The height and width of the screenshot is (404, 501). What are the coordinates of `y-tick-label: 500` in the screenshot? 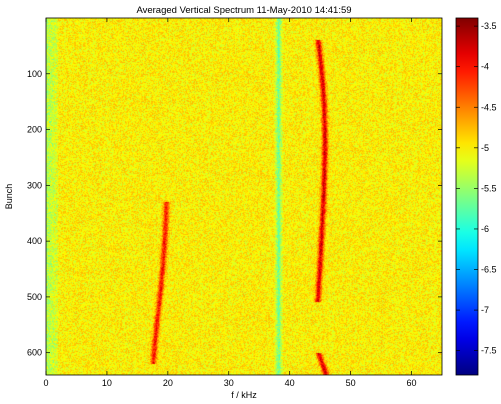 It's located at (34, 297).